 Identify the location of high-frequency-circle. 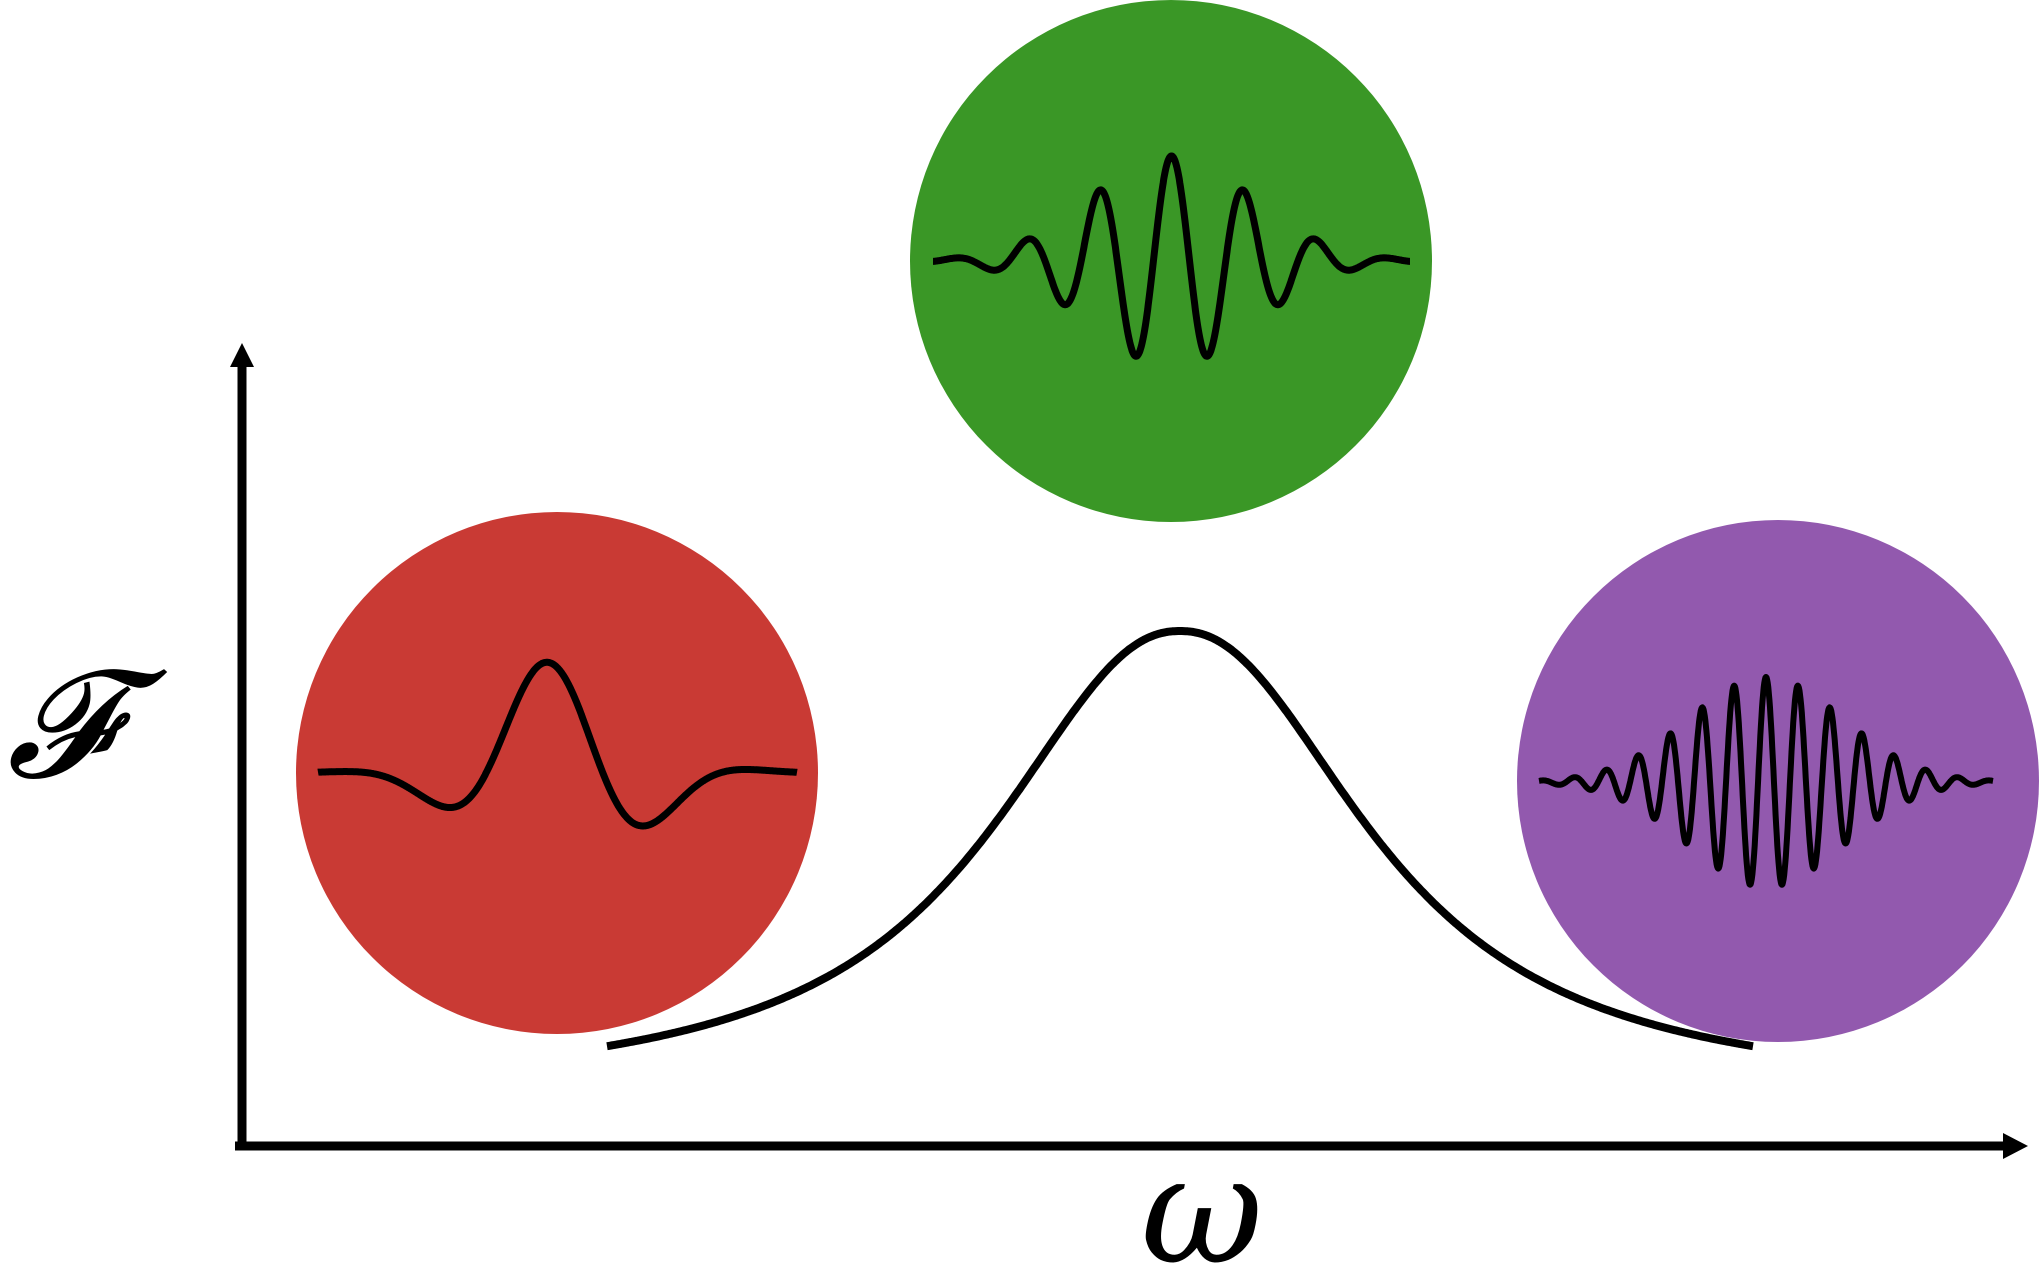
(1778, 781).